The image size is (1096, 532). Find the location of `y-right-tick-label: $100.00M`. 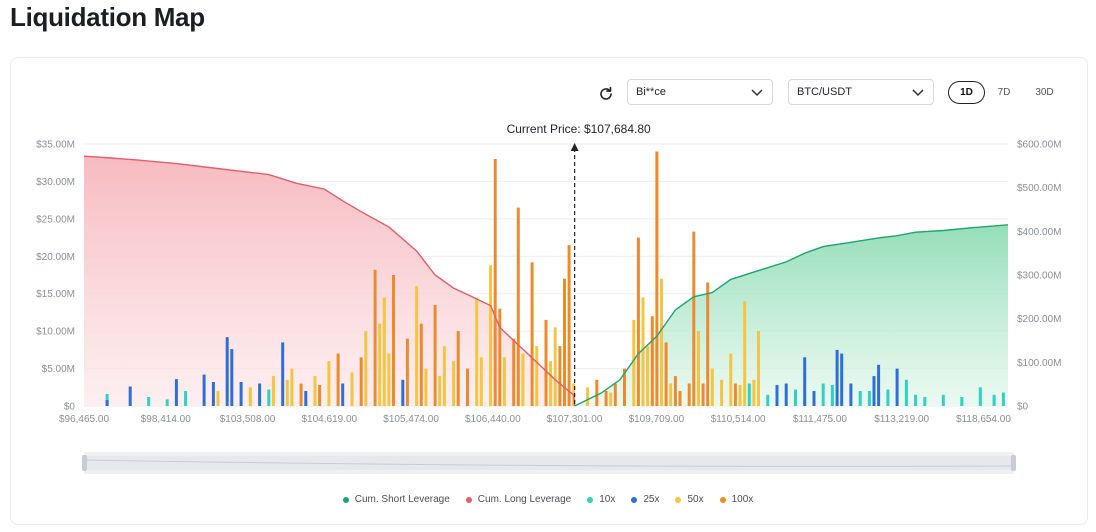

y-right-tick-label: $100.00M is located at coordinates (1039, 363).